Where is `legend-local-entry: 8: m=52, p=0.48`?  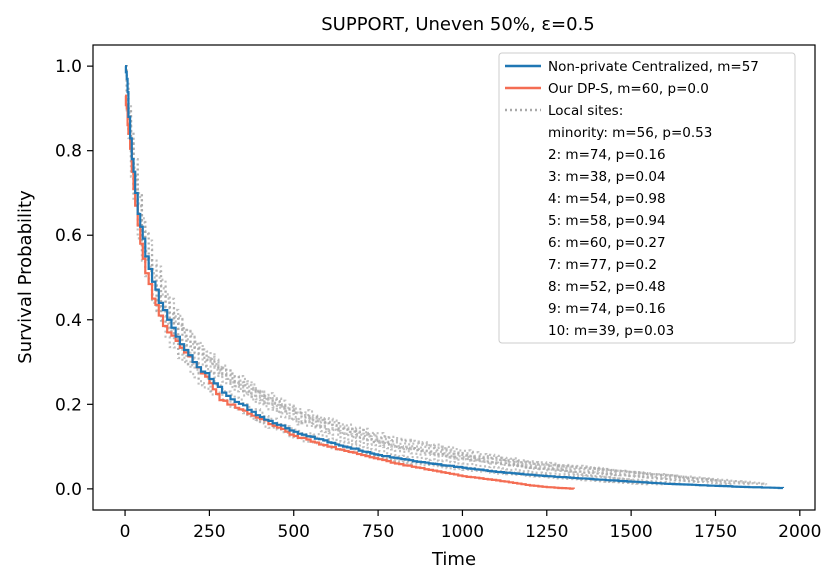
legend-local-entry: 8: m=52, p=0.48 is located at coordinates (607, 287).